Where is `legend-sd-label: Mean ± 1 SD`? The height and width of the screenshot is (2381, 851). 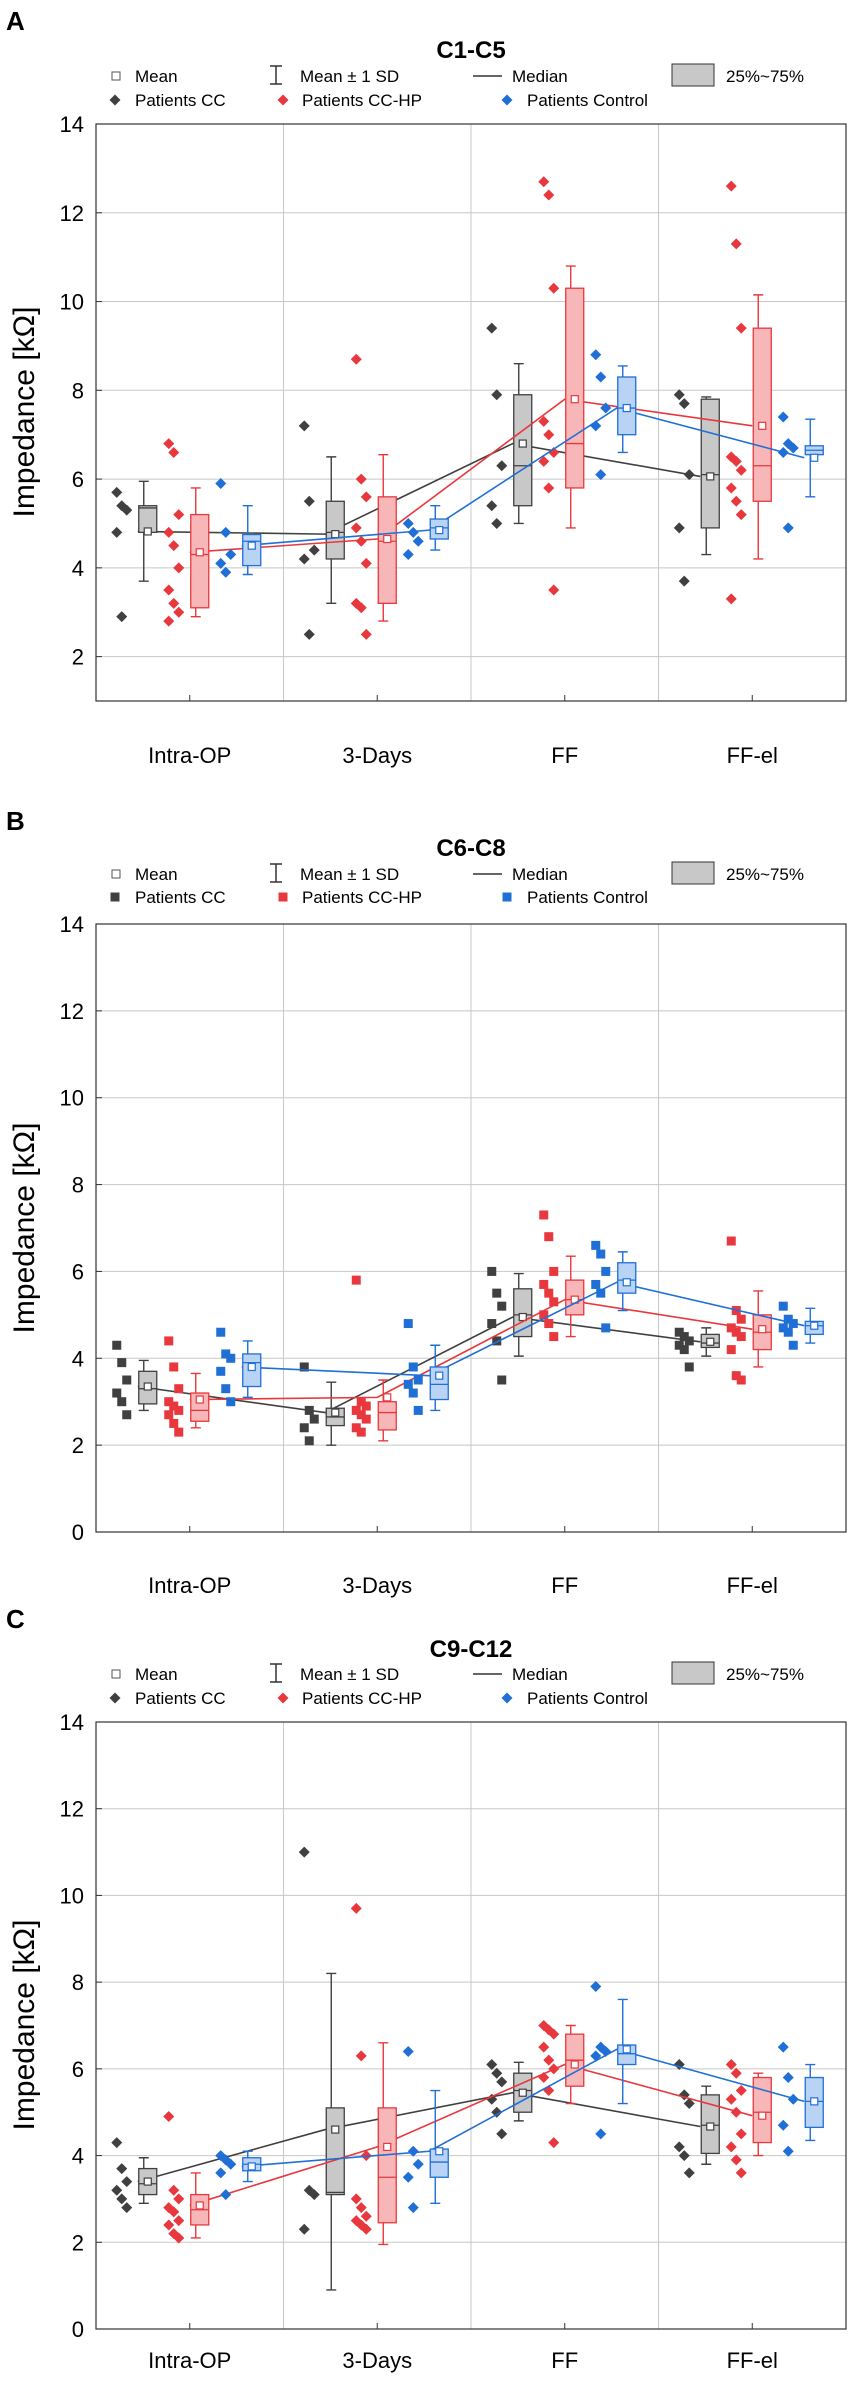
legend-sd-label: Mean ± 1 SD is located at coordinates (349, 1674).